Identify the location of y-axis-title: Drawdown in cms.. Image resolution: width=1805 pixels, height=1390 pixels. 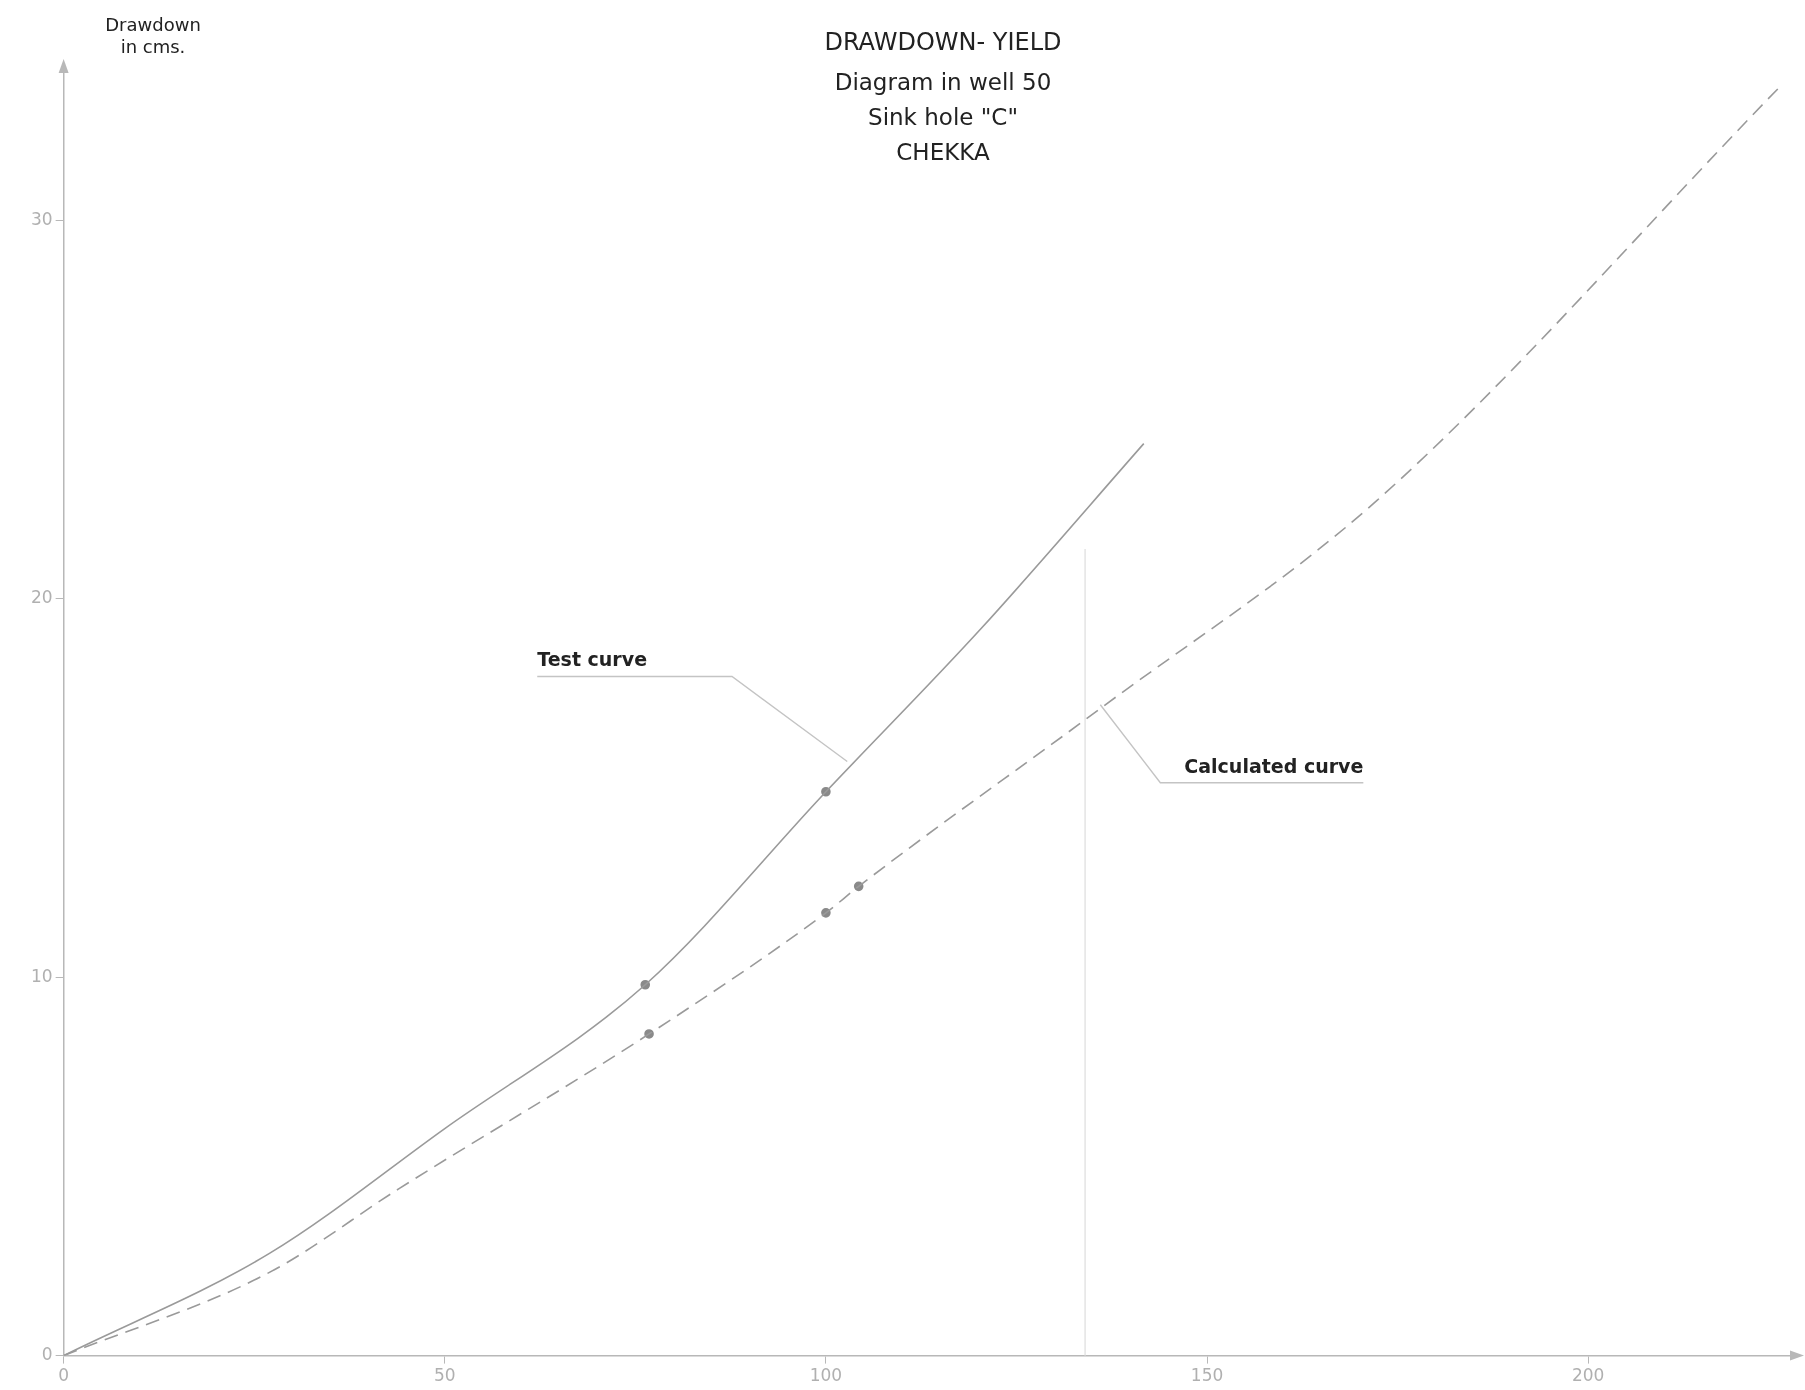
(153, 35).